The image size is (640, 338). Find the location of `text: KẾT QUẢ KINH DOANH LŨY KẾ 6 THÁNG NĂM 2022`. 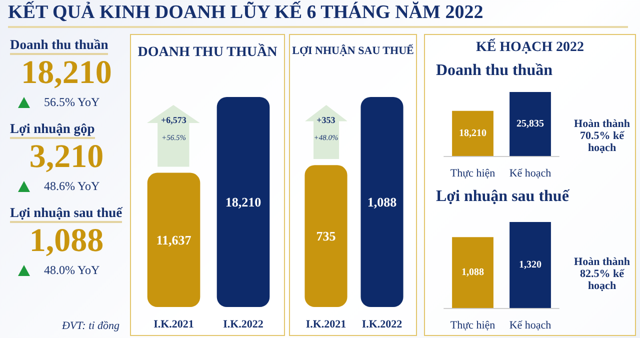

text: KẾT QUẢ KINH DOANH LŨY KẾ 6 THÁNG NĂM 2022 is located at coordinates (318, 15).